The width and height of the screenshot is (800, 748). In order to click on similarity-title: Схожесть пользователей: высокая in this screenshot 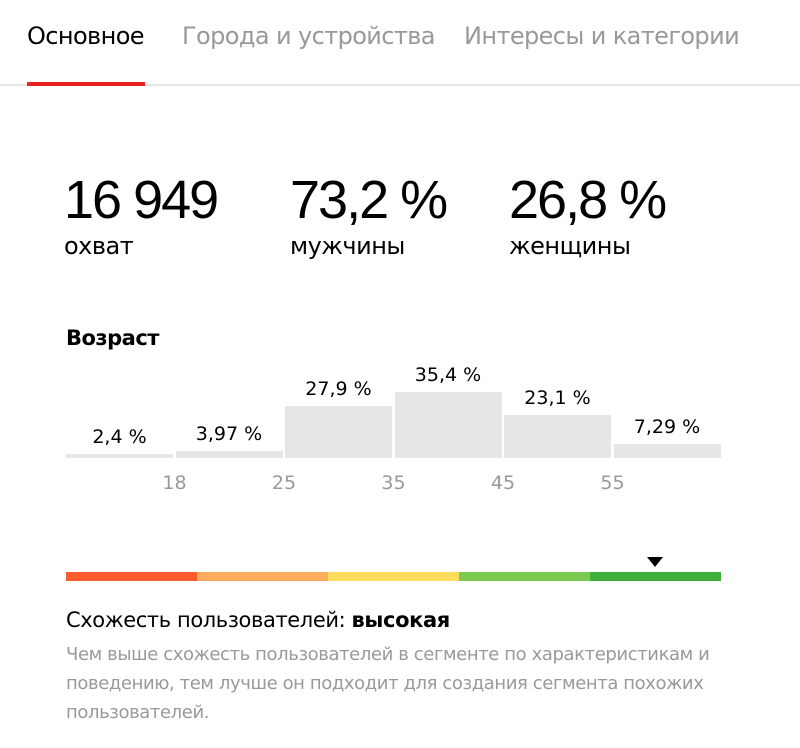, I will do `click(258, 620)`.